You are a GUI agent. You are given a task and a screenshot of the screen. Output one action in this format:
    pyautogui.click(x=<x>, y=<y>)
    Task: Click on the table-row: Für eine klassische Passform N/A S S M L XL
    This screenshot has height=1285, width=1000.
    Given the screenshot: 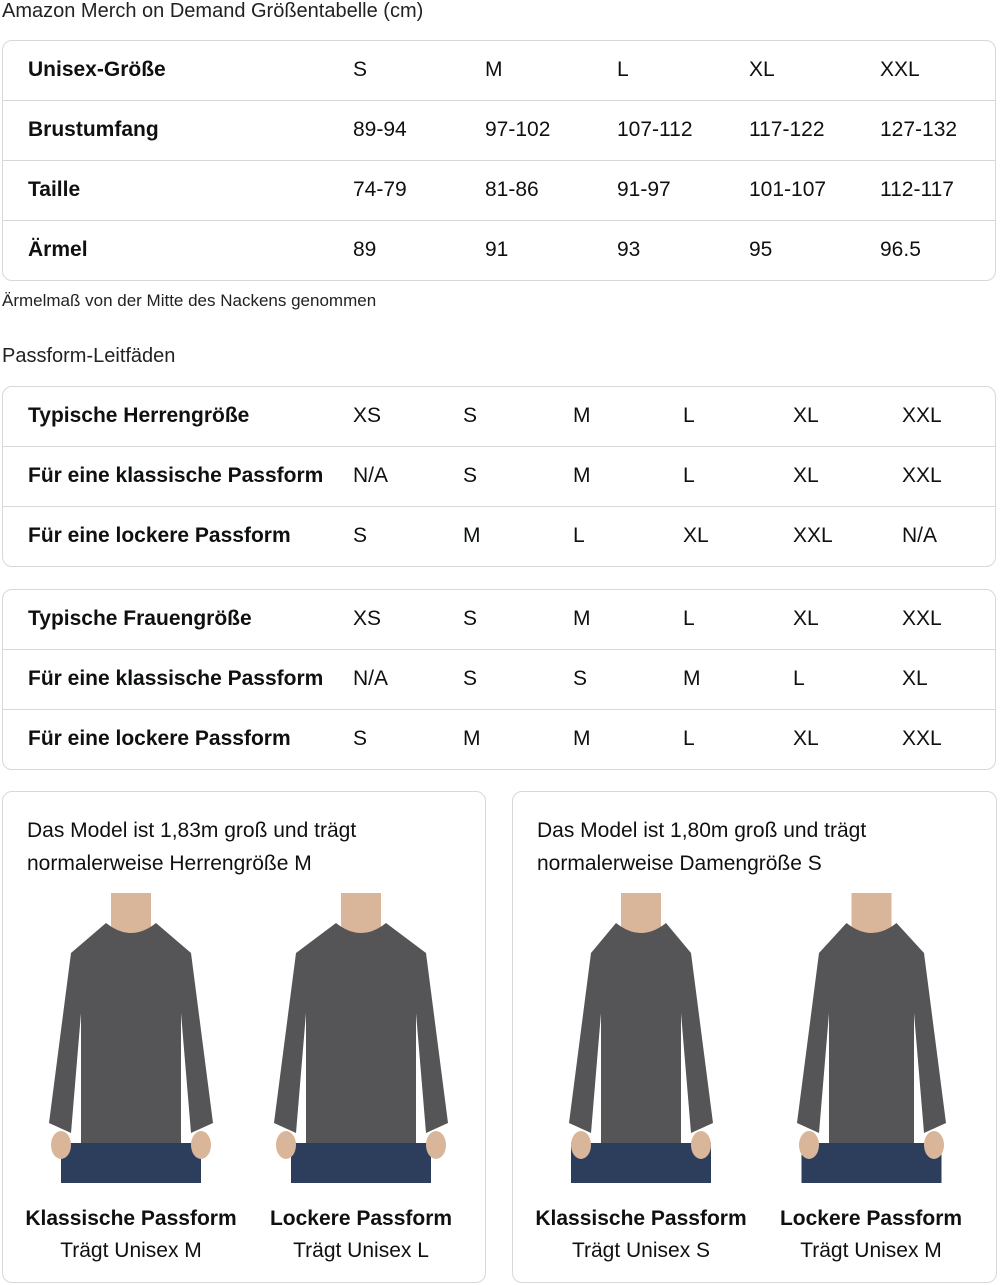 What is the action you would take?
    pyautogui.click(x=499, y=680)
    